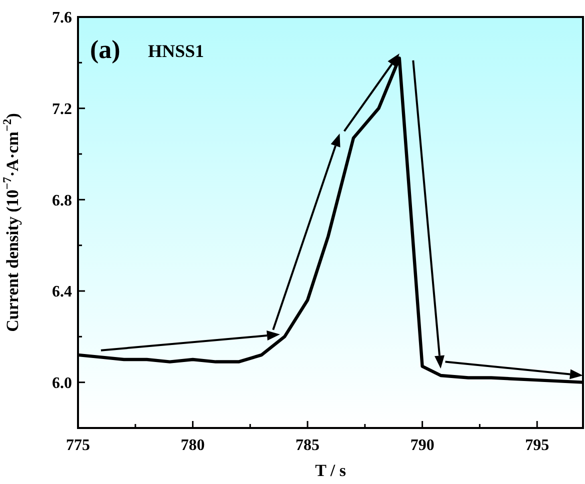  Describe the element at coordinates (78, 445) in the screenshot. I see `x-tick-label: 775` at that location.